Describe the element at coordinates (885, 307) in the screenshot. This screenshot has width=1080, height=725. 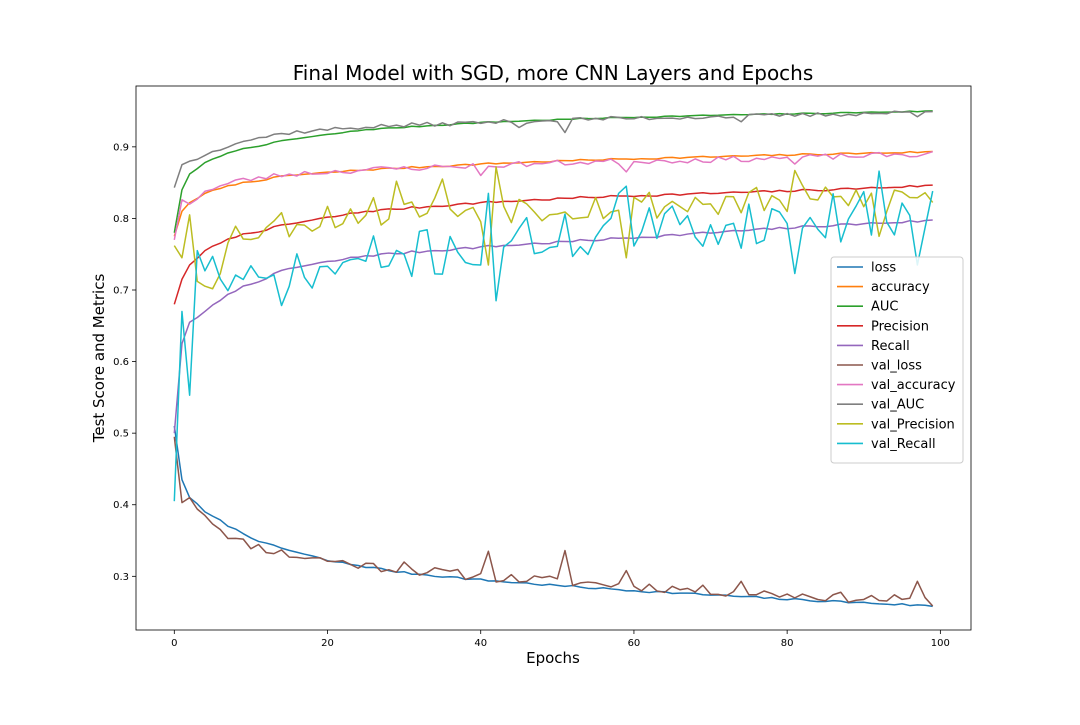
I see `legend-label: AUC` at that location.